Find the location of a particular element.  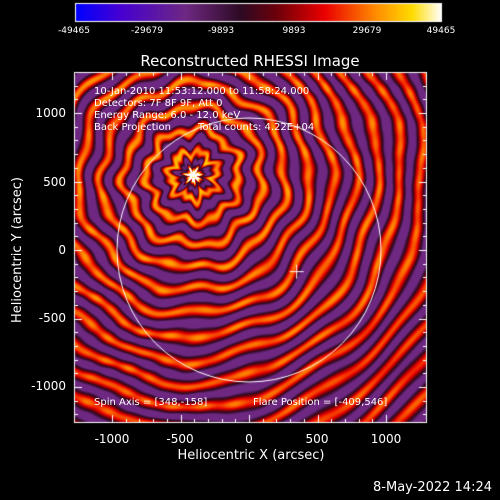

x-tick-neg500: -500 is located at coordinates (180, 439).